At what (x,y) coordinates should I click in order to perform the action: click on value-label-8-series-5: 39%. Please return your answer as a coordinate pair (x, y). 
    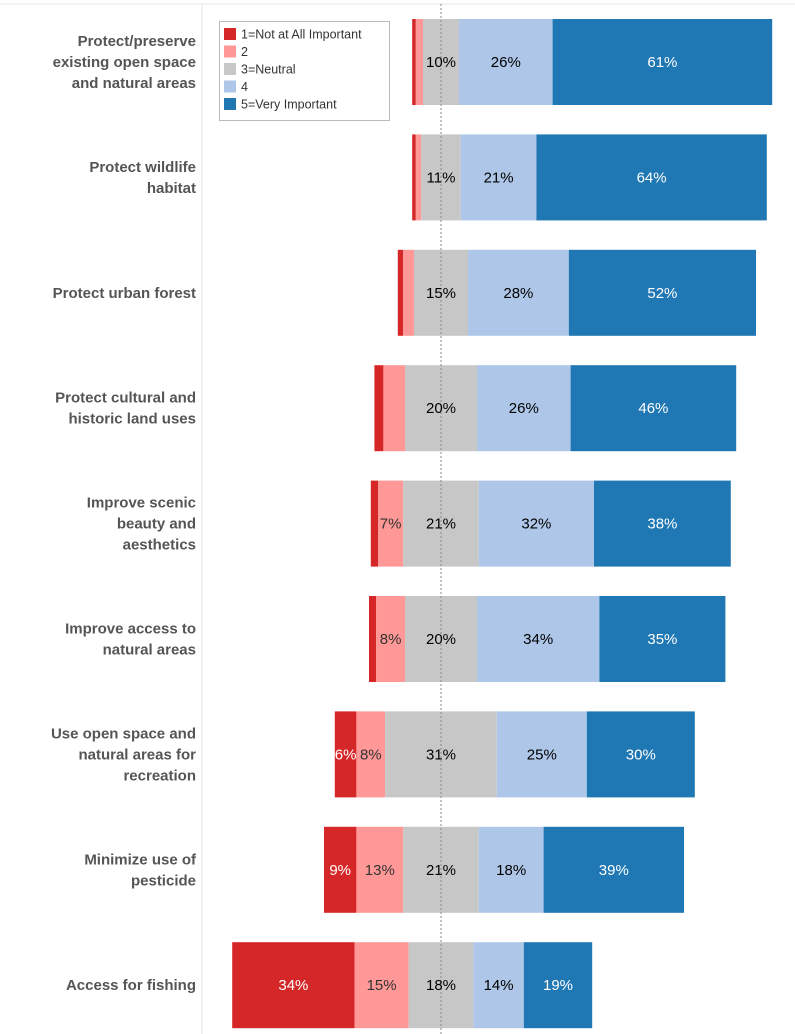
    Looking at the image, I should click on (614, 870).